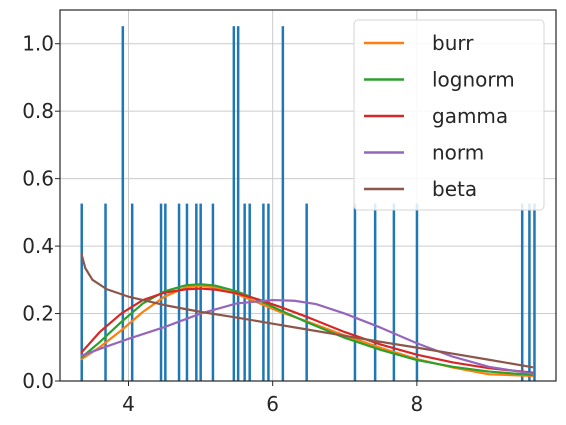  I want to click on x-tick-label-0: 4, so click(128, 404).